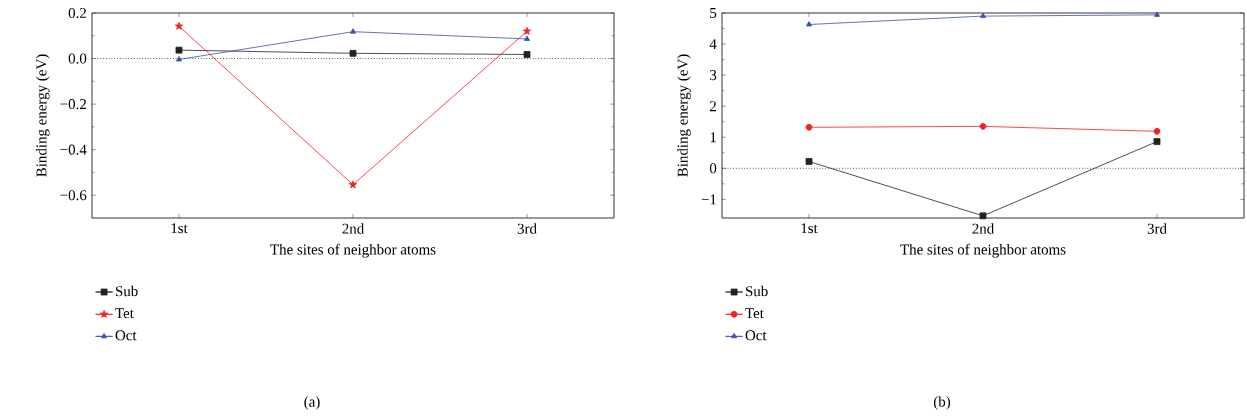  What do you see at coordinates (713, 44) in the screenshot?
I see `y-tick-label: 4` at bounding box center [713, 44].